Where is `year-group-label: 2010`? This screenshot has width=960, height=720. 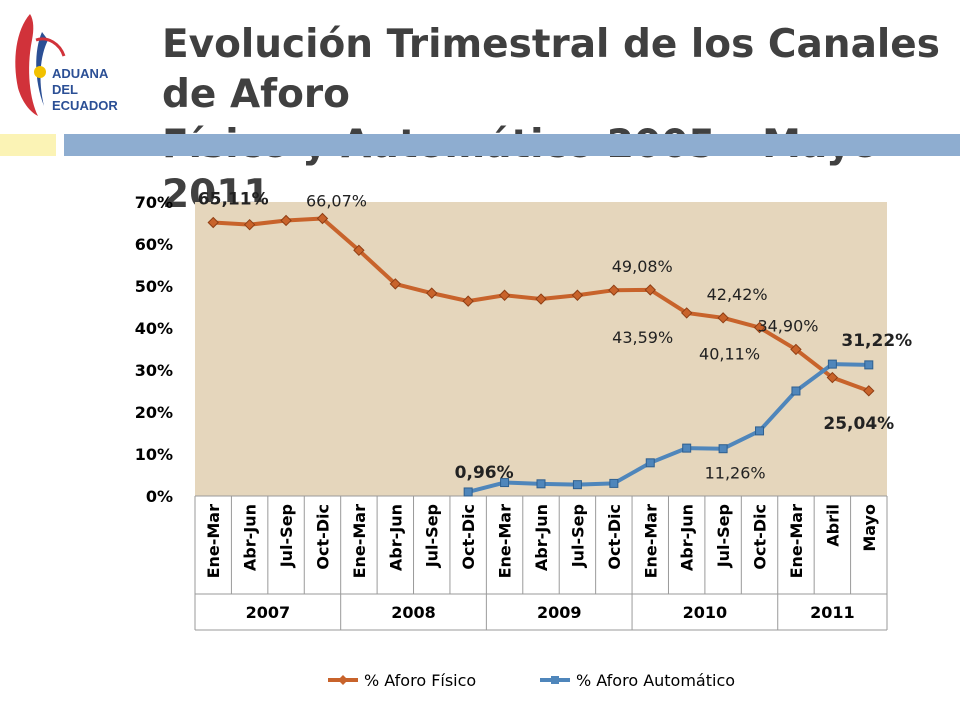
year-group-label: 2010 is located at coordinates (705, 612).